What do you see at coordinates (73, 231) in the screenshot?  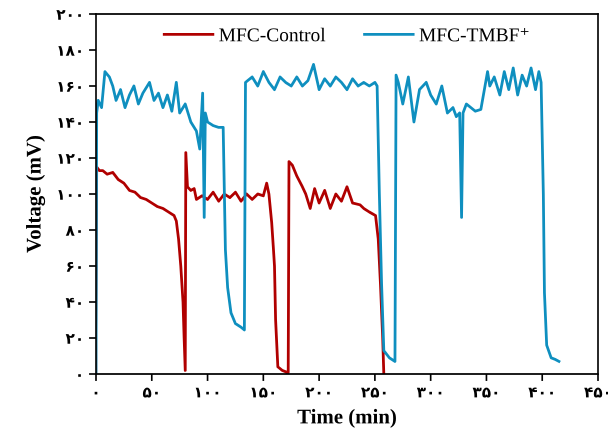 I see `y-tick-label: ۸۰` at bounding box center [73, 231].